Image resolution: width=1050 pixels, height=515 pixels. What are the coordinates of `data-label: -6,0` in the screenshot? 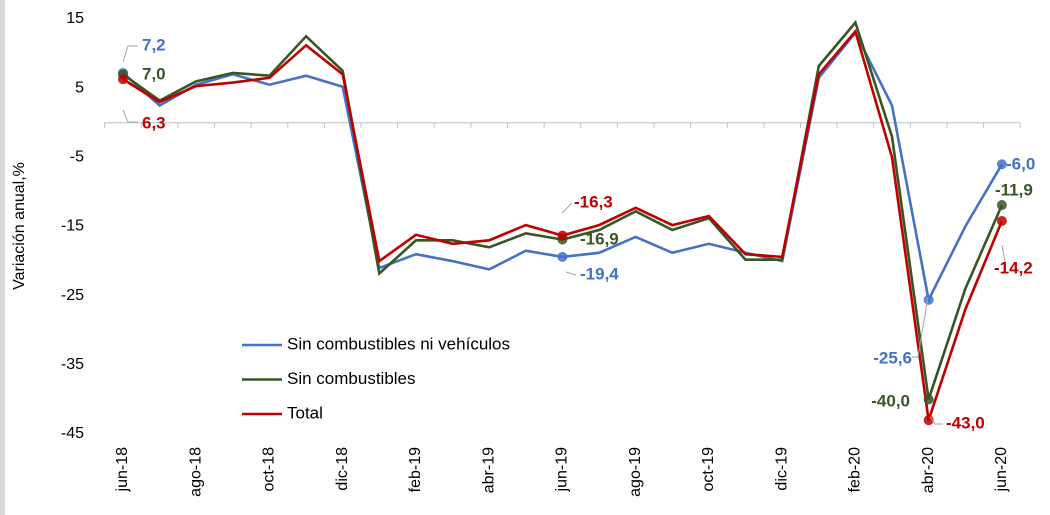 It's located at (1020, 163).